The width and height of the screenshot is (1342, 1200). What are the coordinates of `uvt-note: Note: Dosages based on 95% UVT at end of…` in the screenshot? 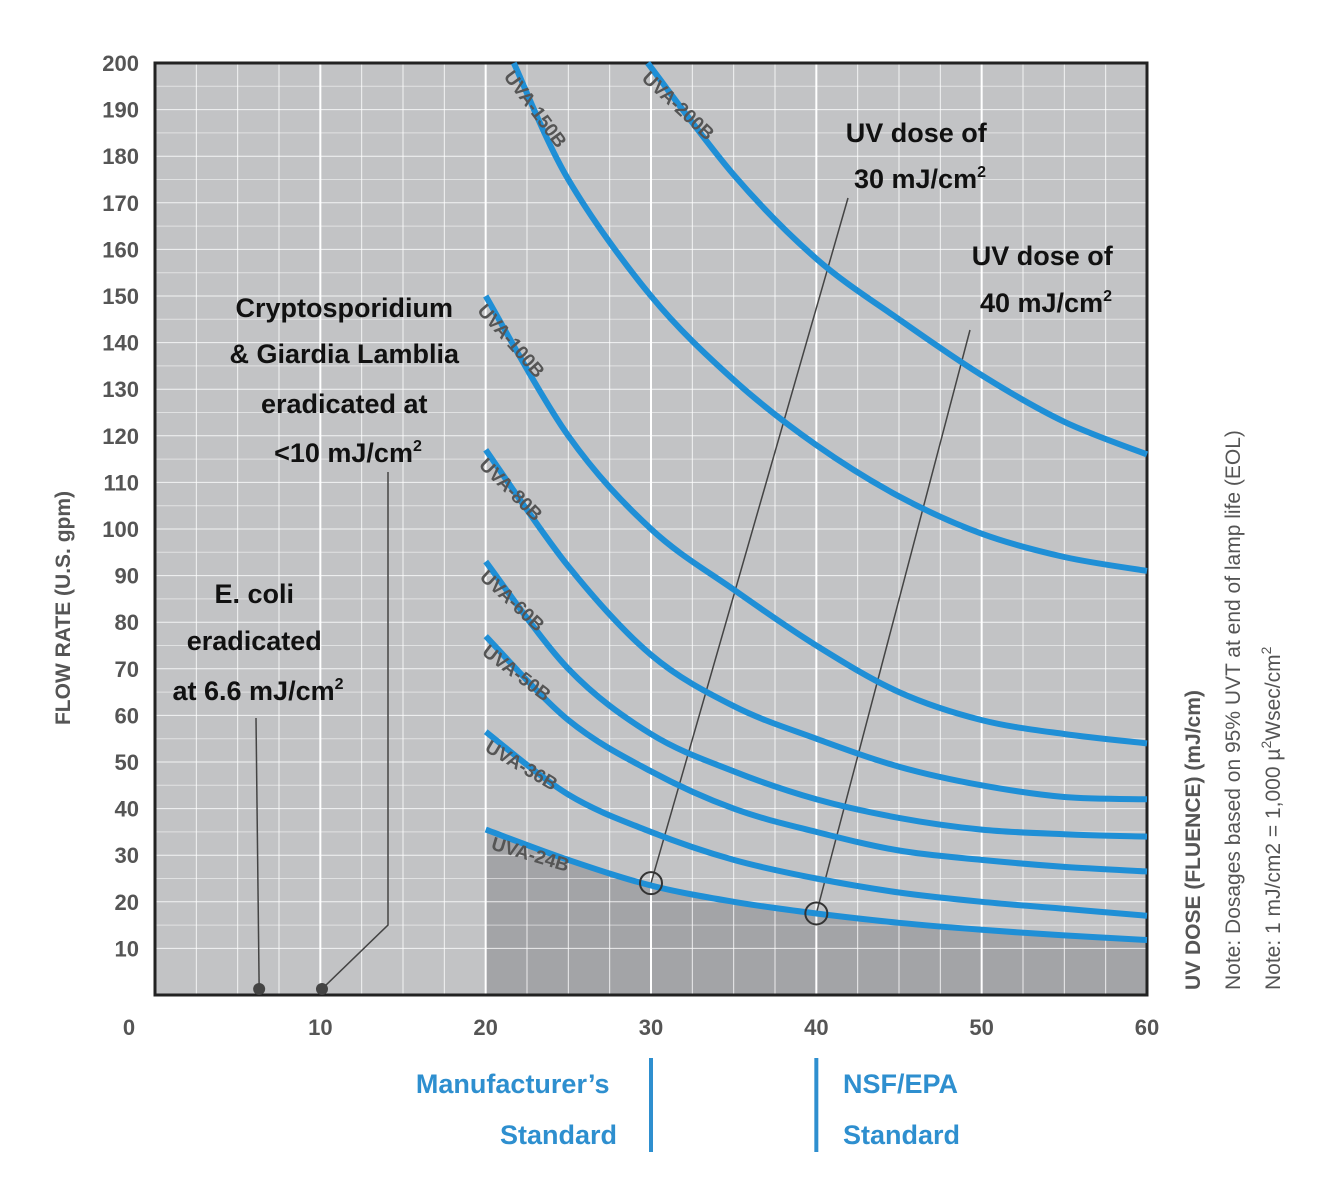 It's located at (1233, 710).